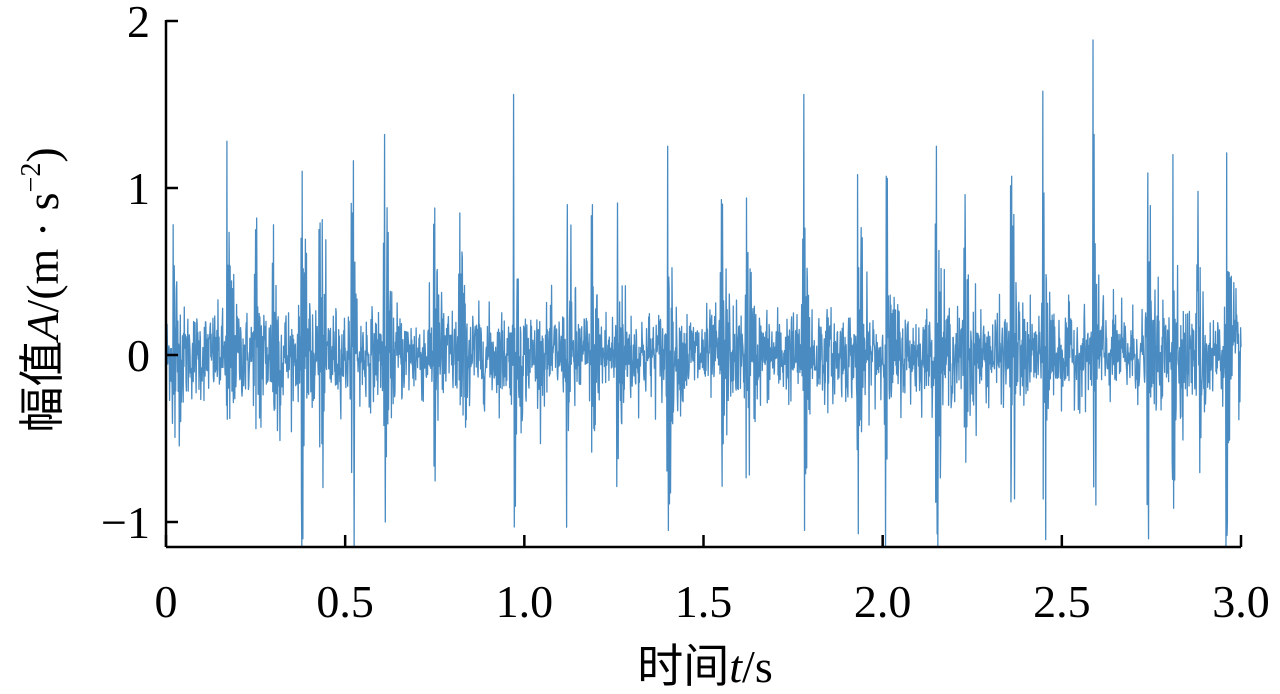 Image resolution: width=1280 pixels, height=694 pixels. What do you see at coordinates (42, 154) in the screenshot?
I see `y-axis-title-unit-close: )` at bounding box center [42, 154].